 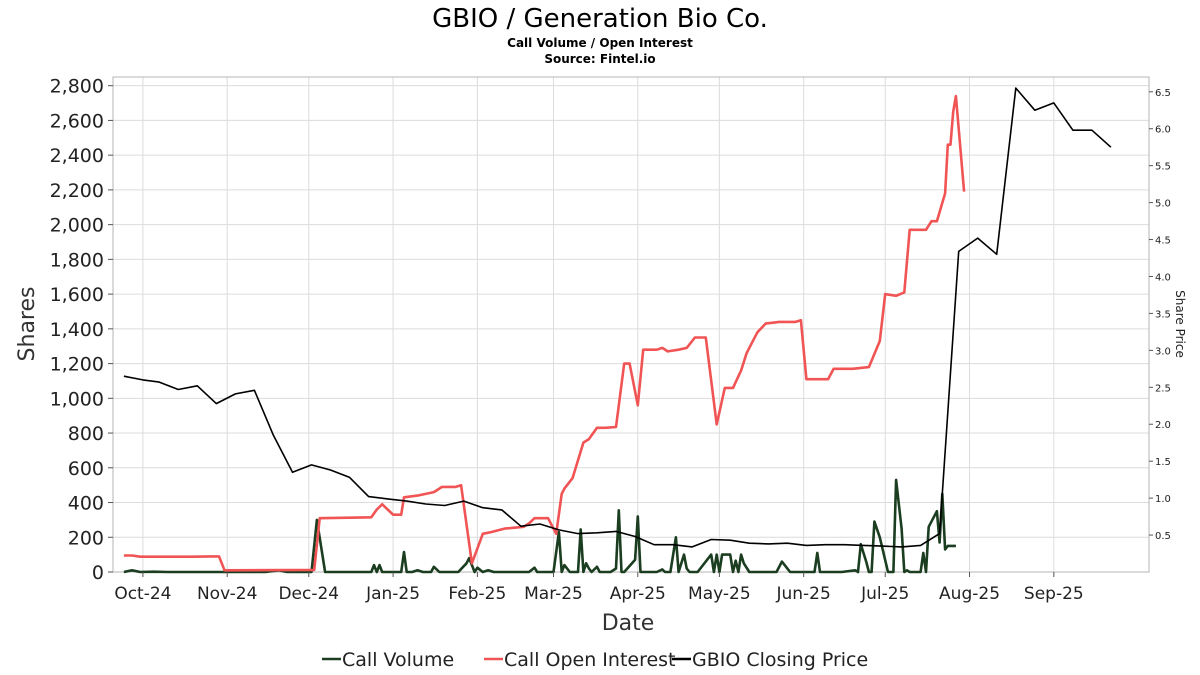 I want to click on y-tick-label: 1,200, so click(x=77, y=365).